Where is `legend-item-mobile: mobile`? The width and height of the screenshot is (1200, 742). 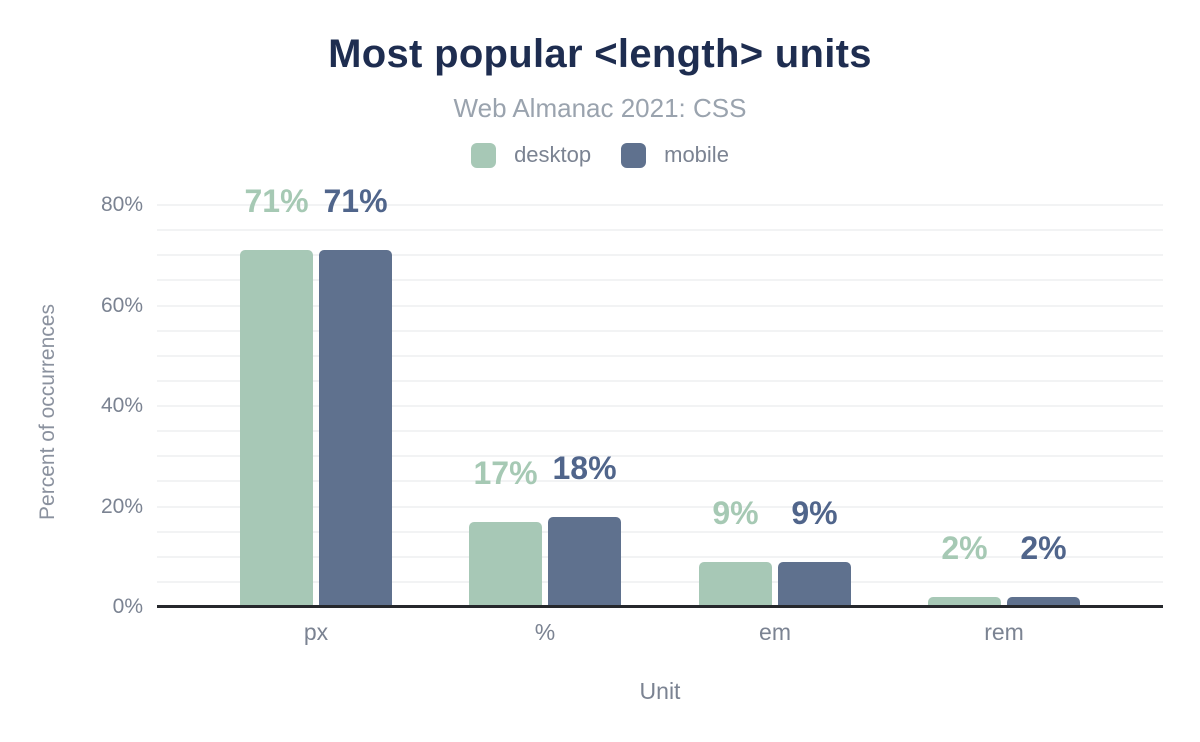 legend-item-mobile: mobile is located at coordinates (675, 155).